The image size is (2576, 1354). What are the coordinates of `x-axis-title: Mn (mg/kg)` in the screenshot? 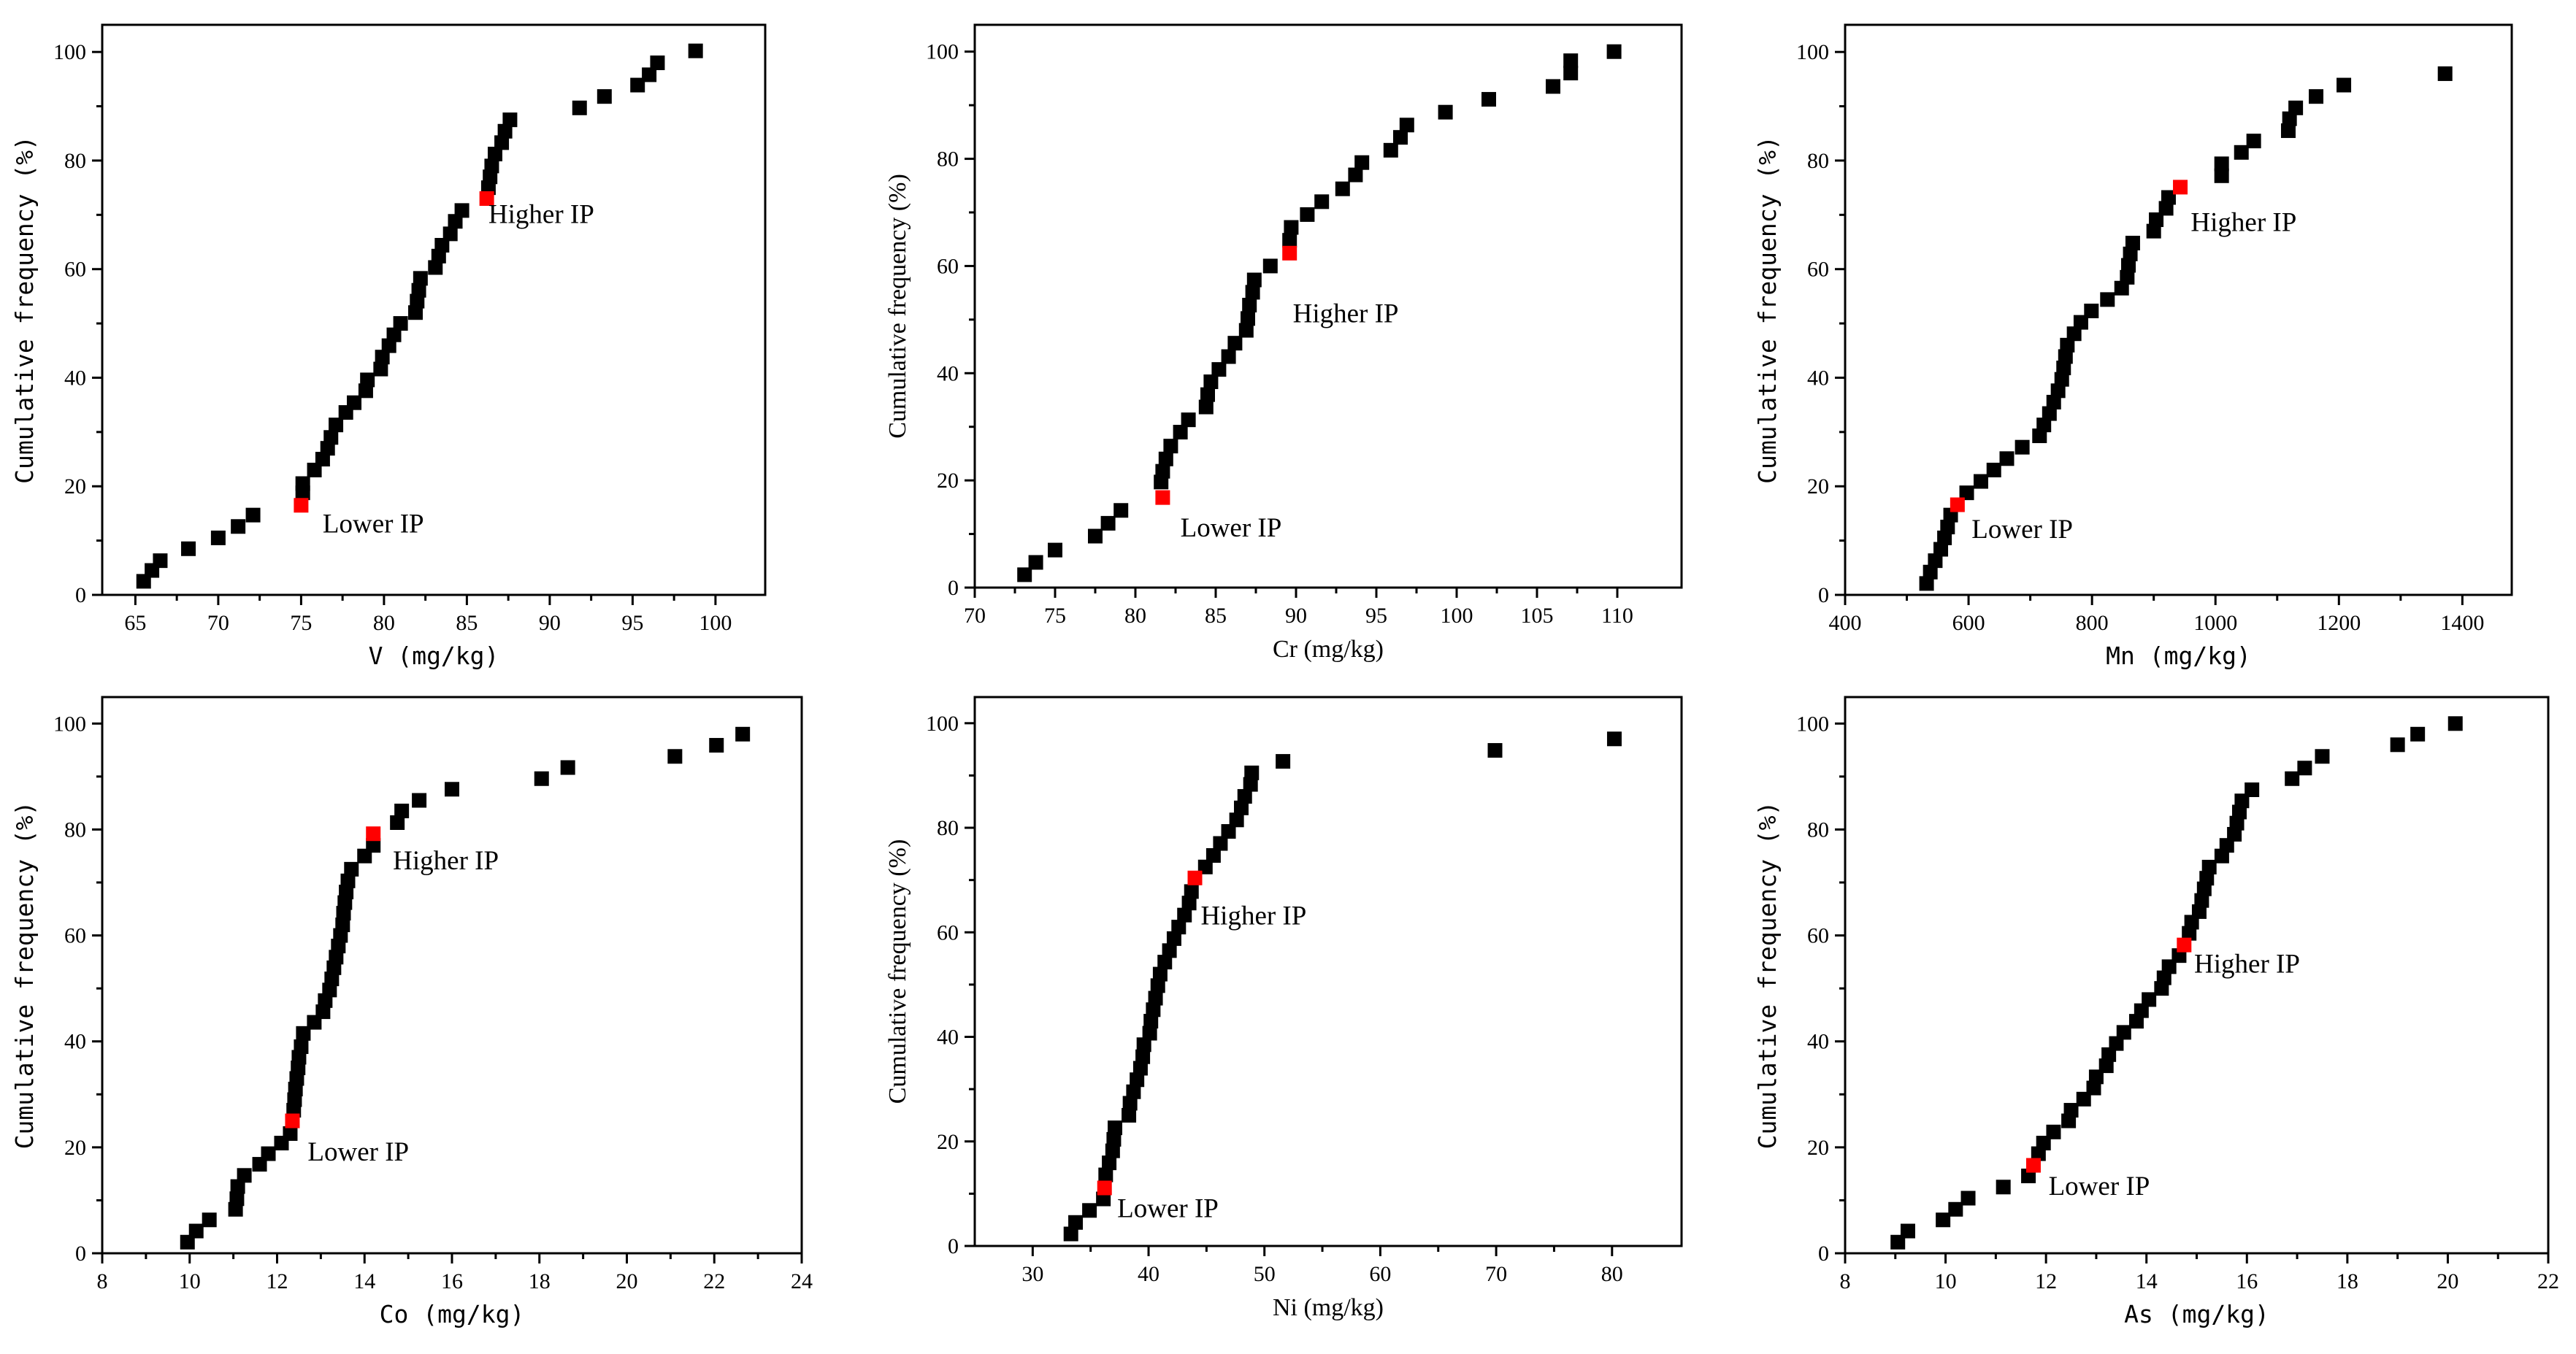 It's located at (2178, 656).